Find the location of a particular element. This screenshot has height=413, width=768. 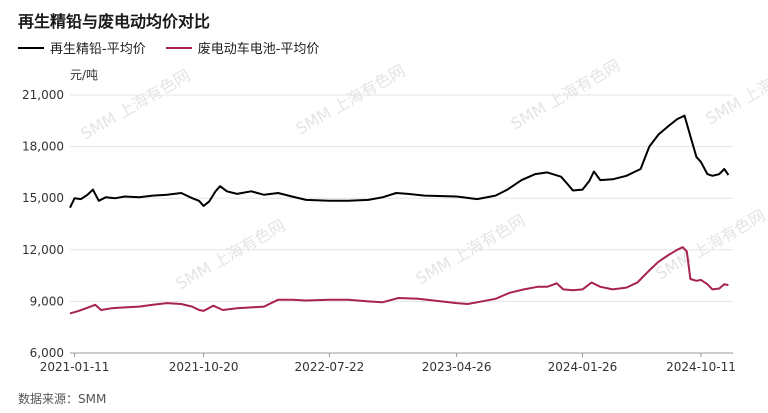

x-tick-label: 2024-01-26 is located at coordinates (583, 367).